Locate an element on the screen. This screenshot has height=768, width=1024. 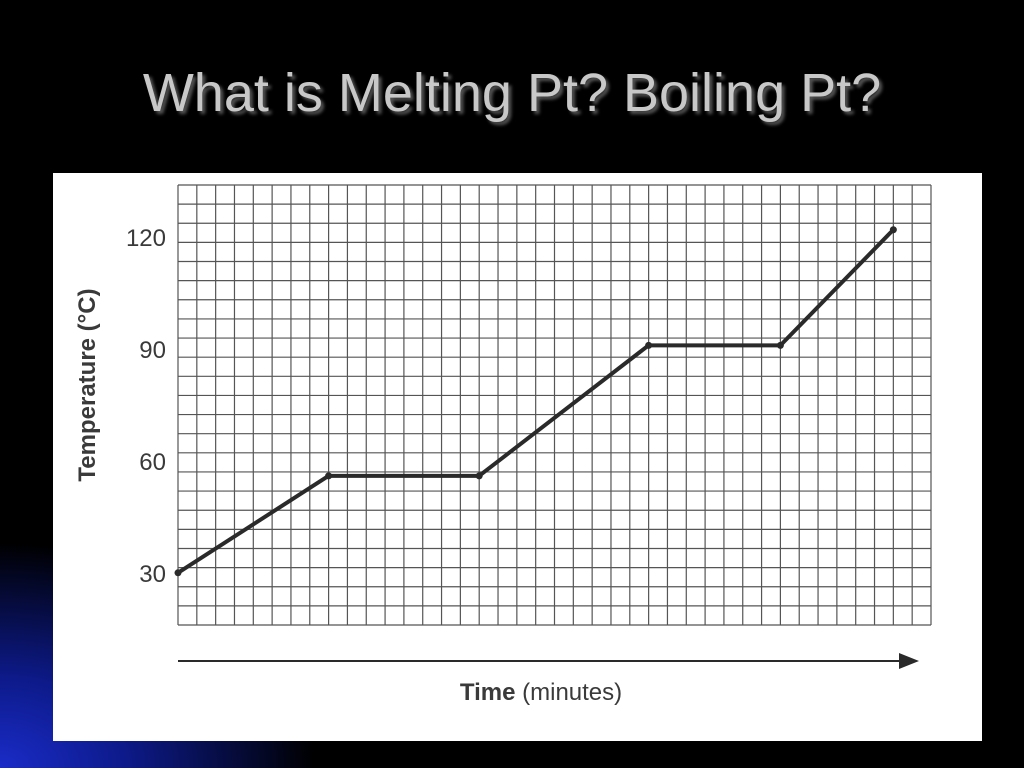
x-axis-title-bold: Time is located at coordinates (488, 692).